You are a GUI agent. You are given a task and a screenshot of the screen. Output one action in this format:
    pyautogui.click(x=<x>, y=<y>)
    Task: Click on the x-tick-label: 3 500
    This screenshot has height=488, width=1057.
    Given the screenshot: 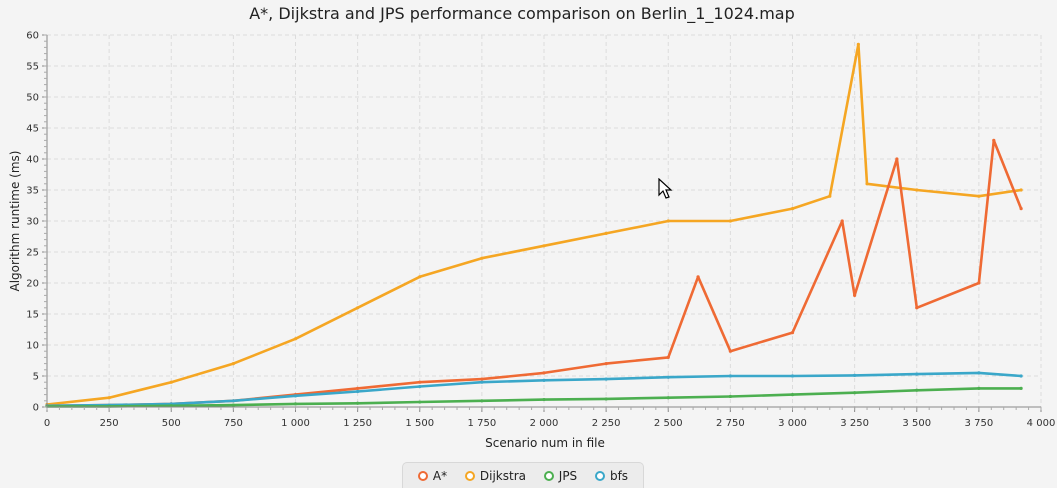 What is the action you would take?
    pyautogui.click(x=916, y=423)
    